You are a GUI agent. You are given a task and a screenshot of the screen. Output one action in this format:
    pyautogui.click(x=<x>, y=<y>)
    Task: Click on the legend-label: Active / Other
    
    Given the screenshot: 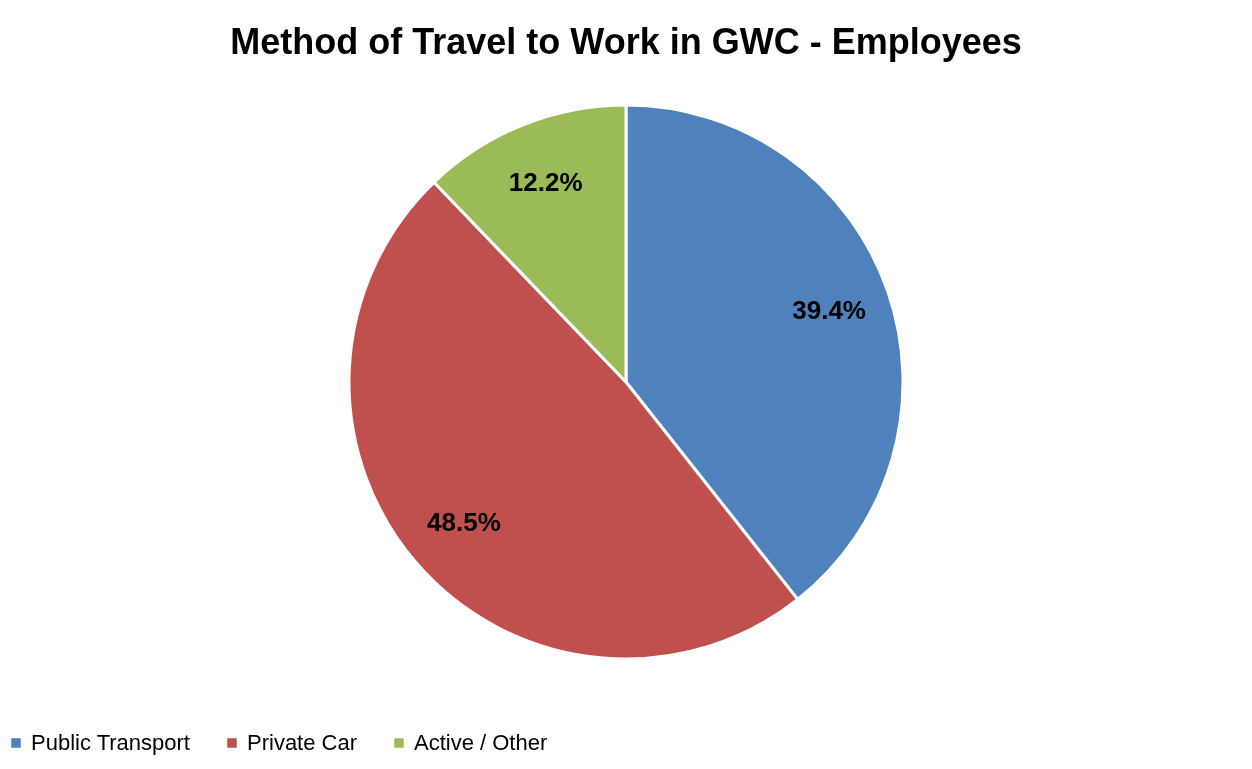 What is the action you would take?
    pyautogui.click(x=481, y=742)
    